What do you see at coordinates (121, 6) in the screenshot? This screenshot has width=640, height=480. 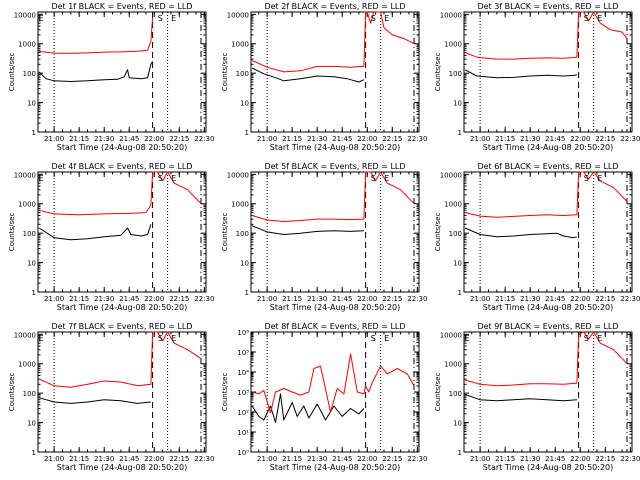 I see `chart-title: Det 1f BLACK = Events, RED = LLD` at bounding box center [121, 6].